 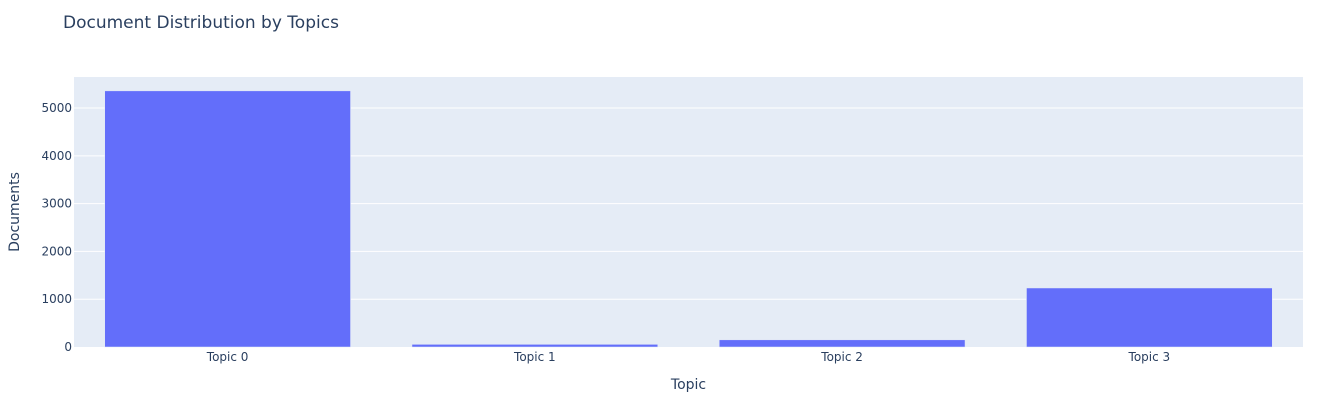 I want to click on x-tick-label: Topic 1, so click(x=534, y=357).